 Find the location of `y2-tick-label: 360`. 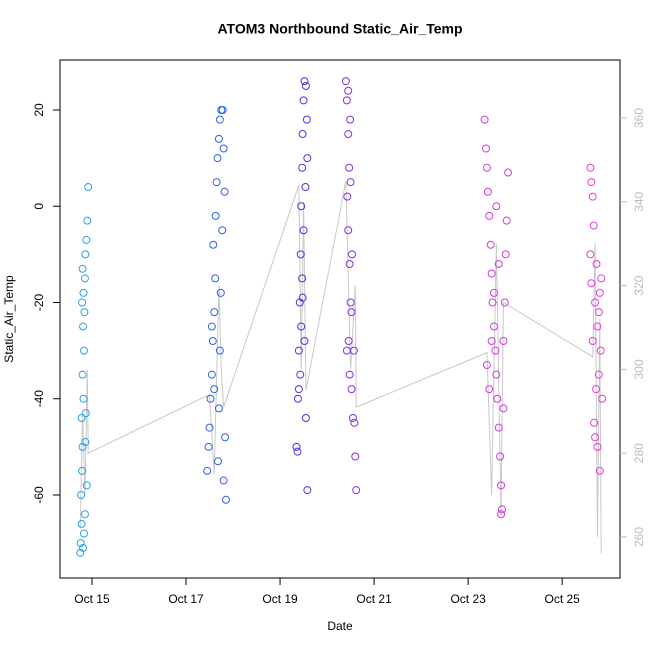

y2-tick-label: 360 is located at coordinates (639, 118).